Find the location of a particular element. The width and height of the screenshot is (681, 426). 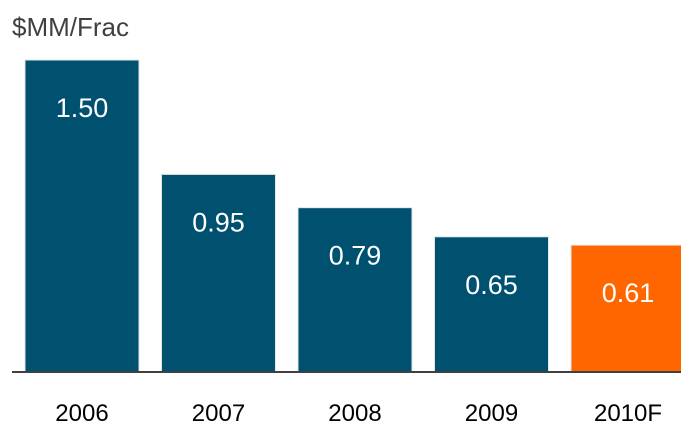

bar-2007 is located at coordinates (218, 273).